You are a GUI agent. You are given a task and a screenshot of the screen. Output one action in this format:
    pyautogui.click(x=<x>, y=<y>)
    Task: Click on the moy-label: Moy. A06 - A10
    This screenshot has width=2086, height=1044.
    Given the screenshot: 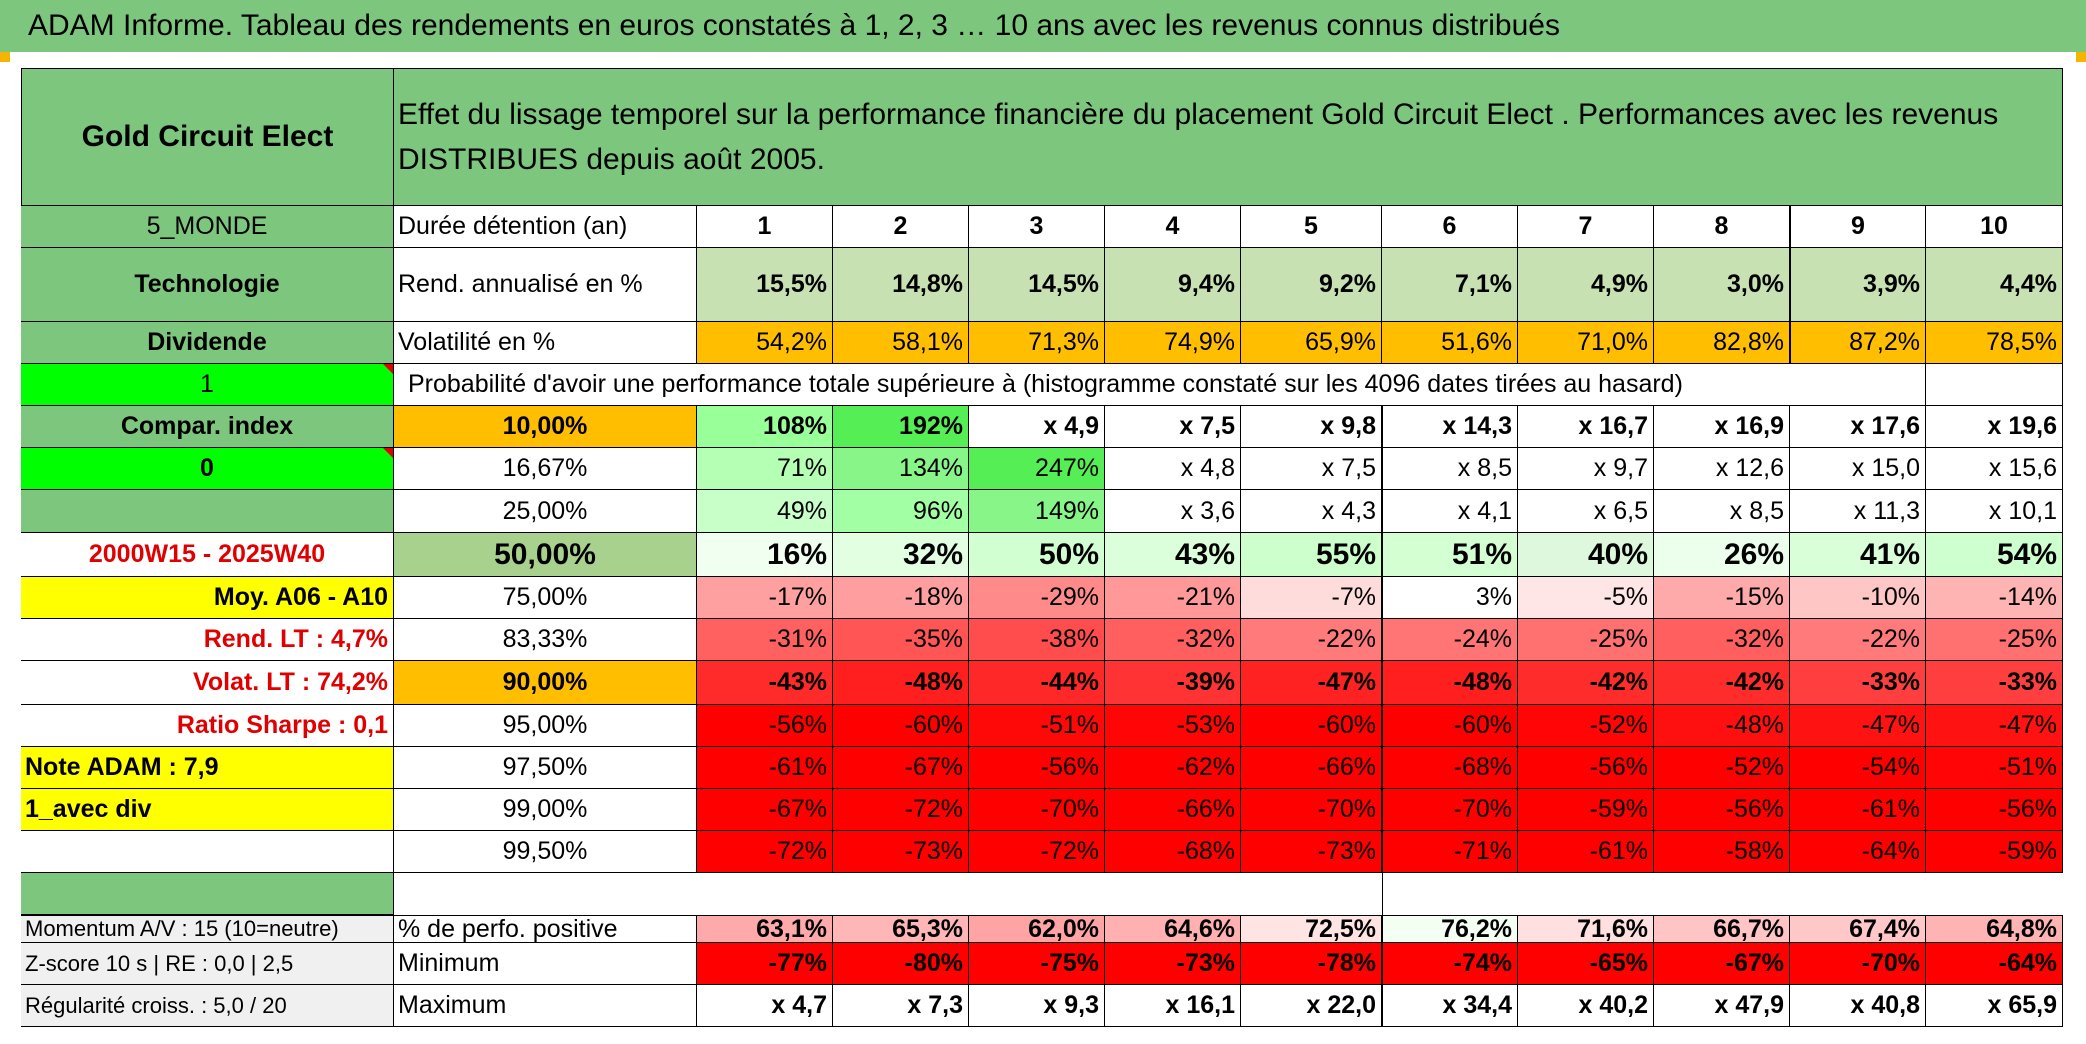 What is the action you would take?
    pyautogui.click(x=207, y=598)
    